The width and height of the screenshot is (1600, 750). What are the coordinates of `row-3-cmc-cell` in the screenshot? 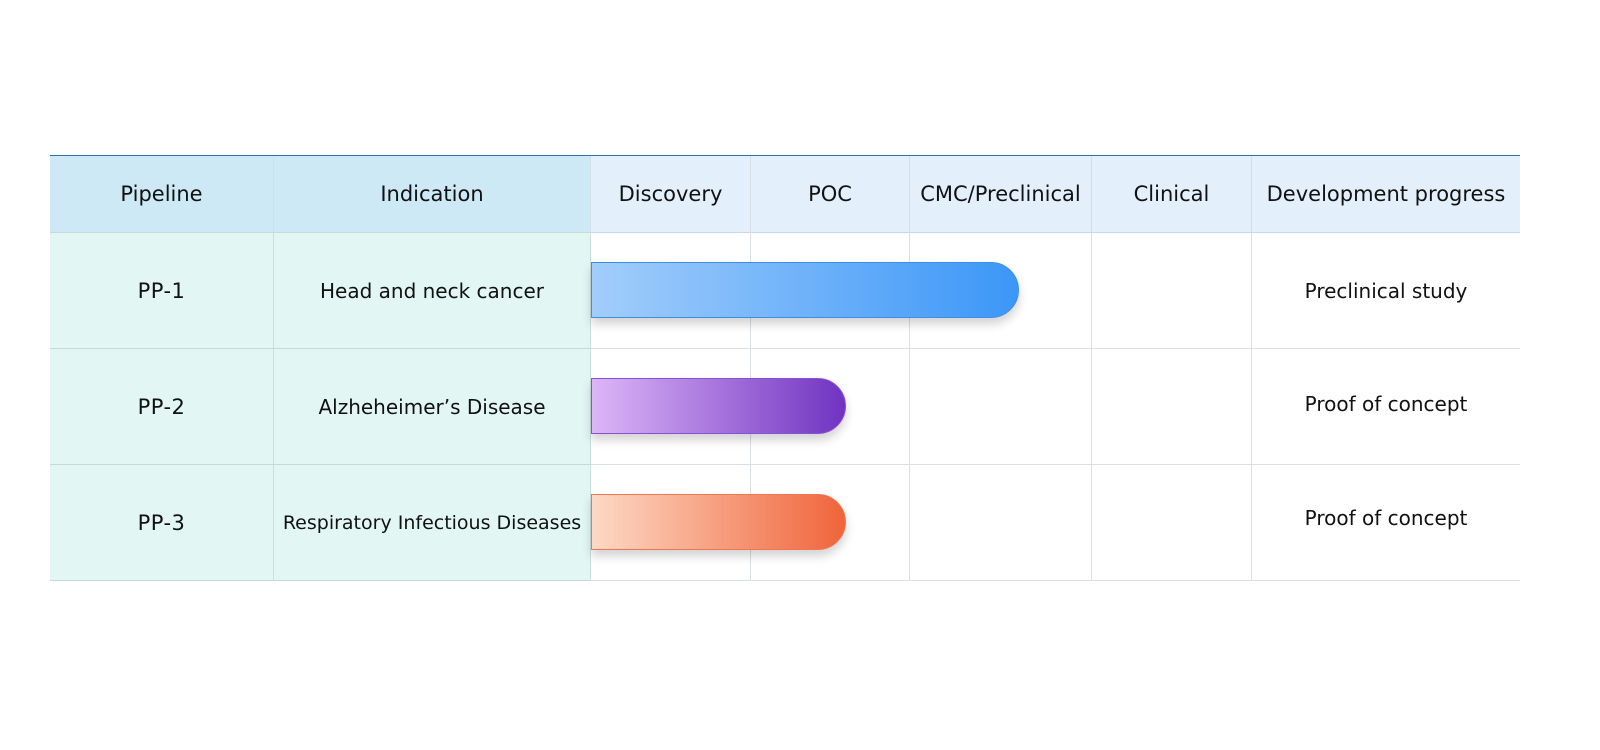 It's located at (1001, 523).